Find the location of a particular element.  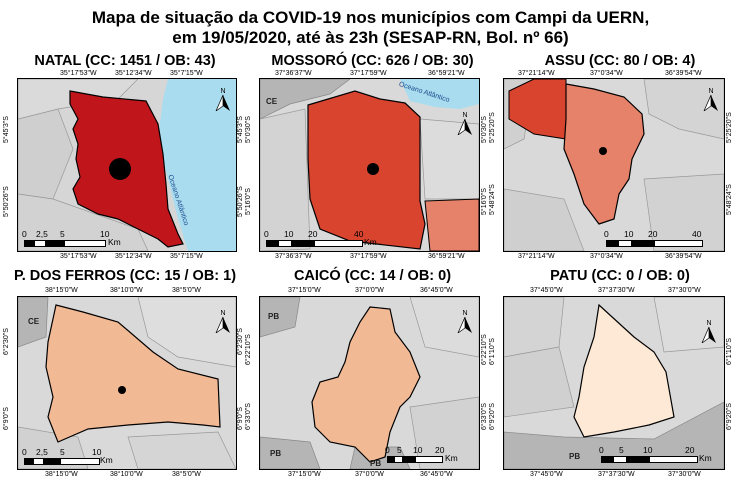

map-assu-svg is located at coordinates (614, 165).